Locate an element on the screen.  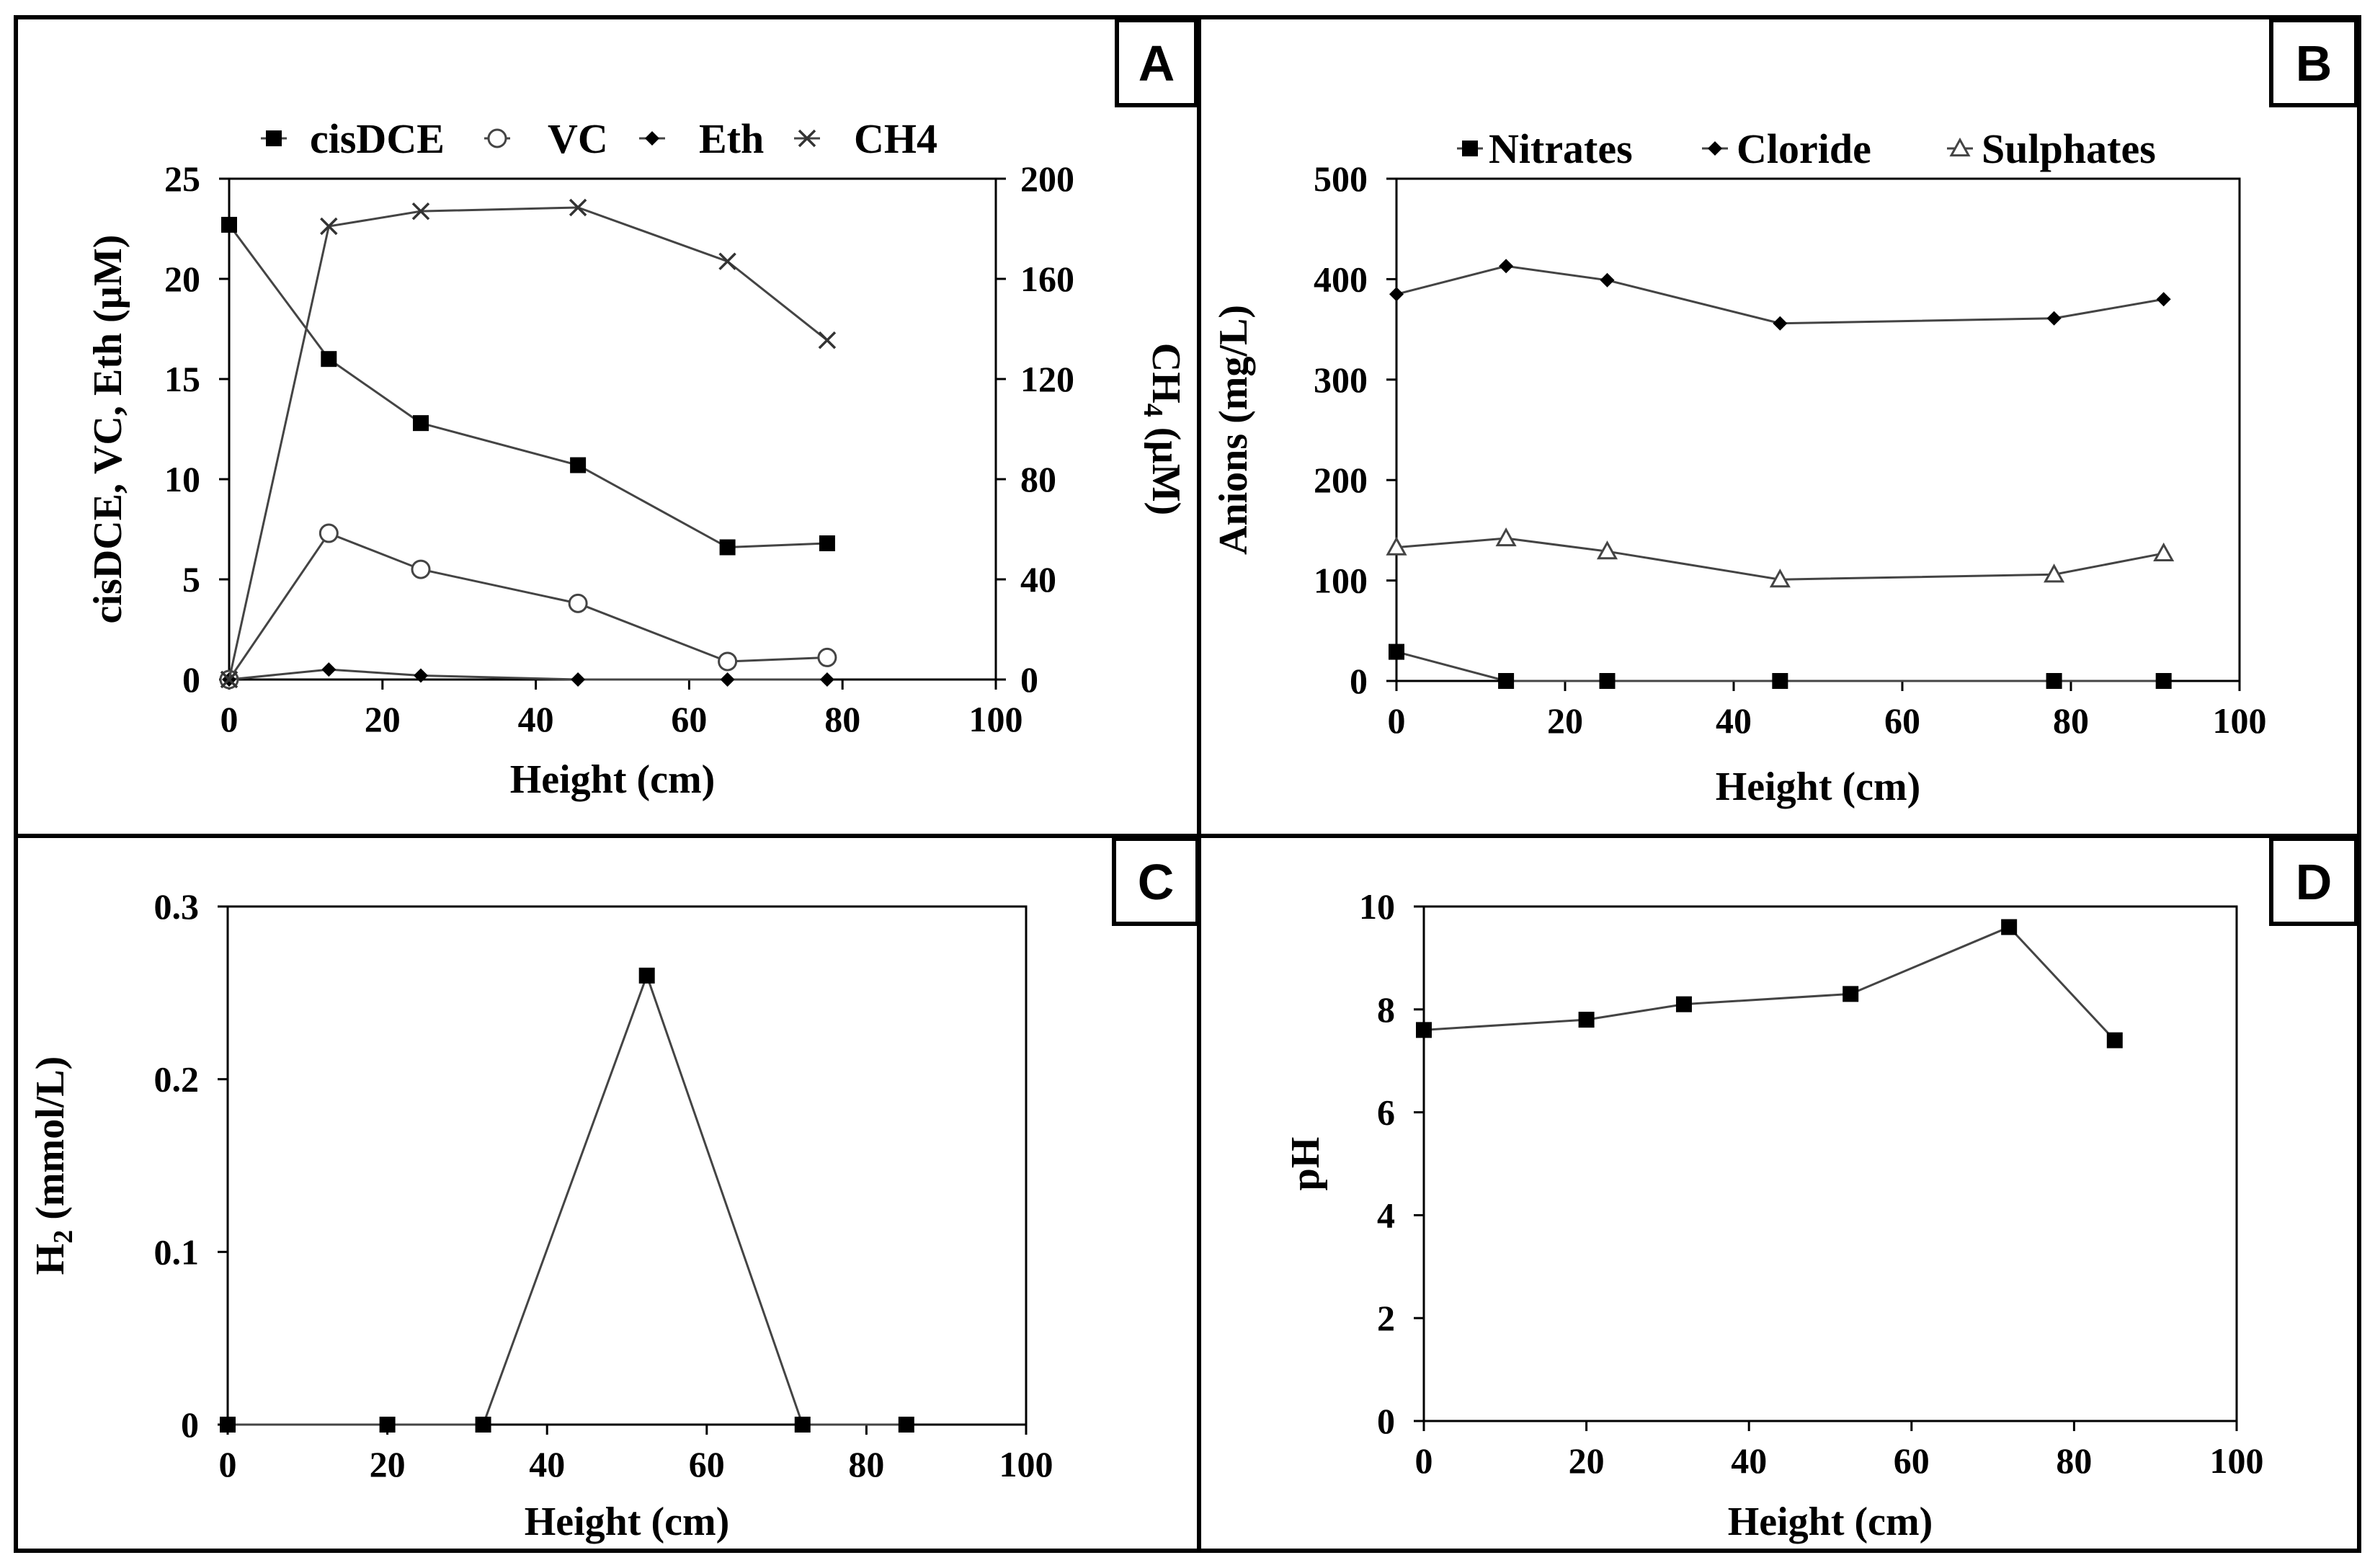
y-axis-label: cisDCE, VC, Eth (µM) is located at coordinates (108, 429).